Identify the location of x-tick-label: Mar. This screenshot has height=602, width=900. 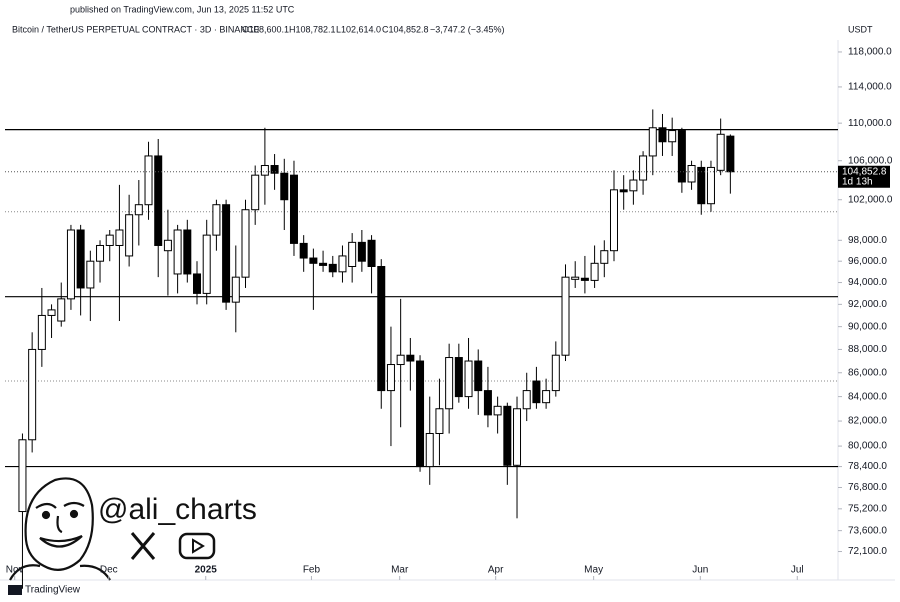
(400, 570).